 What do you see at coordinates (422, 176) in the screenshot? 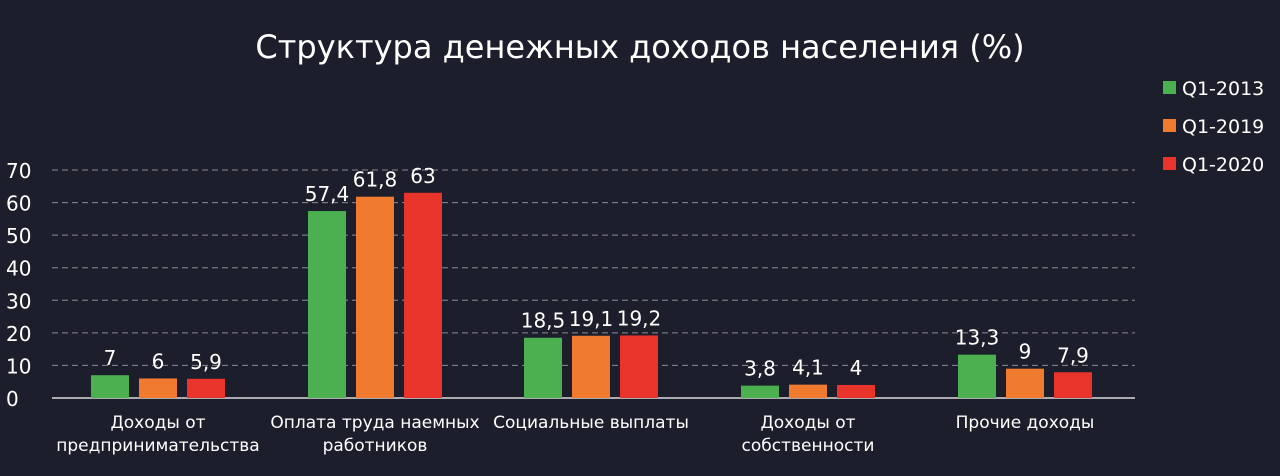
I see `data-label: 63` at bounding box center [422, 176].